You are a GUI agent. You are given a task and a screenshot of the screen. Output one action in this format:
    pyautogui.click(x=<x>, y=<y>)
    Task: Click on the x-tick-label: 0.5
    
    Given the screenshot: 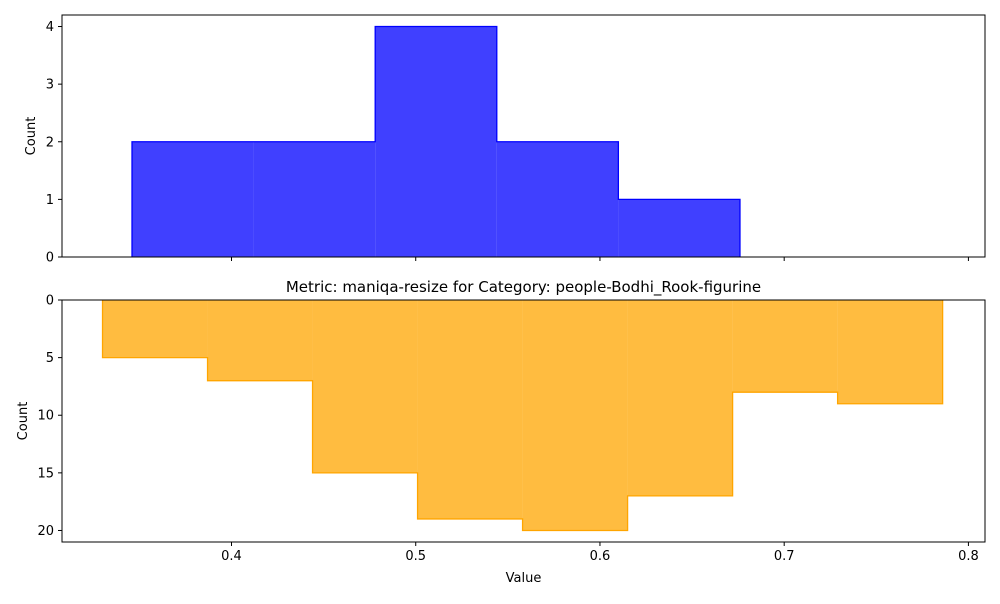 What is the action you would take?
    pyautogui.click(x=415, y=556)
    